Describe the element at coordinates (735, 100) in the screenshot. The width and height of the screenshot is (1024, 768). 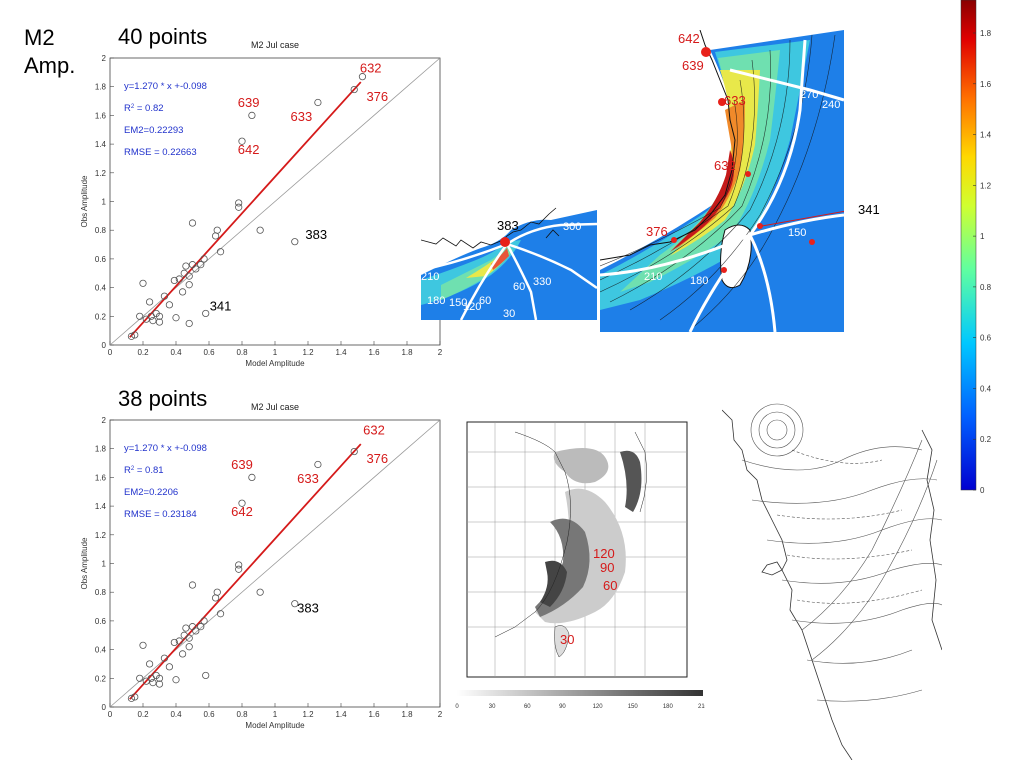
I see `map-large-label-633: 633` at that location.